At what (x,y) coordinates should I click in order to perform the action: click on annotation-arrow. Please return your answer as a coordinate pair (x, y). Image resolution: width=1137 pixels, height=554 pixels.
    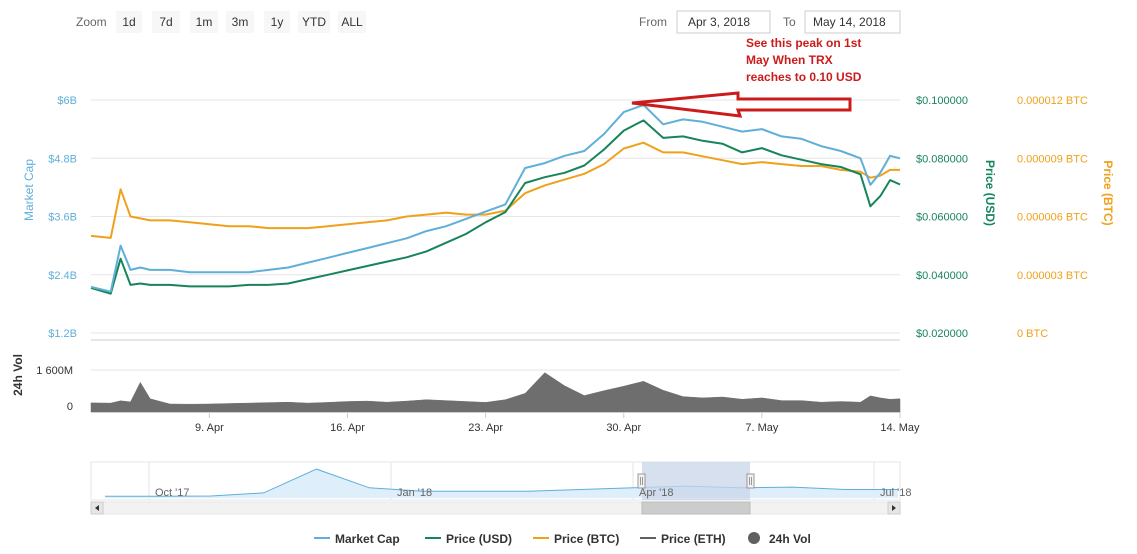
    Looking at the image, I should click on (741, 104).